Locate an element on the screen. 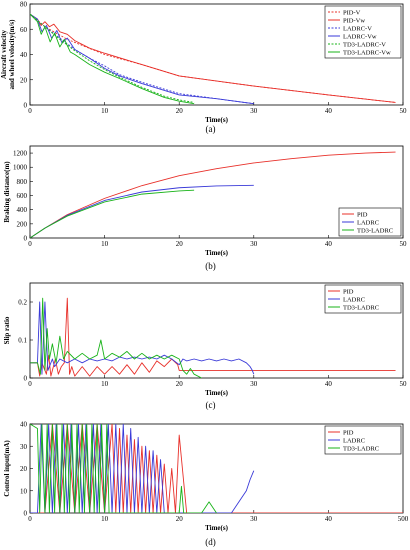  series-line-td3-ladrc-vw is located at coordinates (112, 59).